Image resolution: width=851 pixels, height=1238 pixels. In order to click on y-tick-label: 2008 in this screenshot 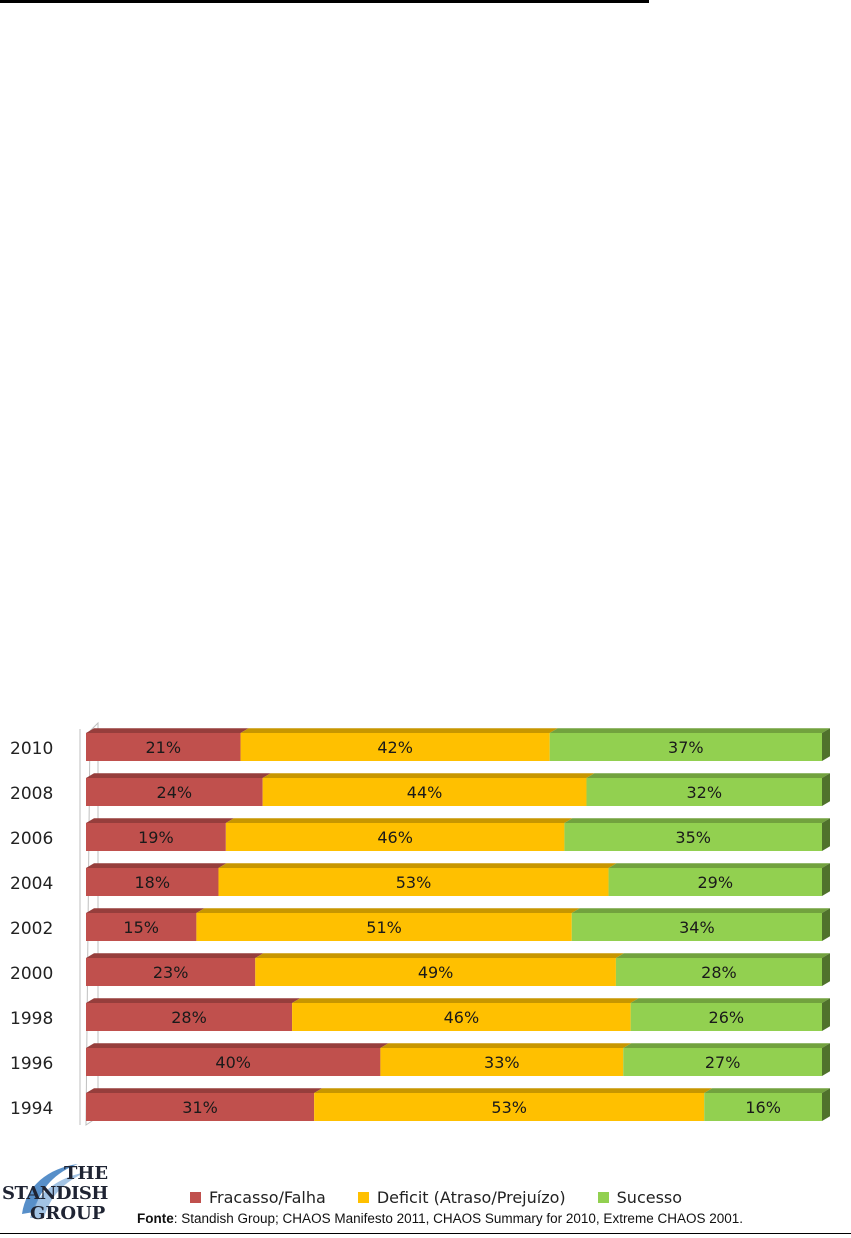, I will do `click(31, 794)`.